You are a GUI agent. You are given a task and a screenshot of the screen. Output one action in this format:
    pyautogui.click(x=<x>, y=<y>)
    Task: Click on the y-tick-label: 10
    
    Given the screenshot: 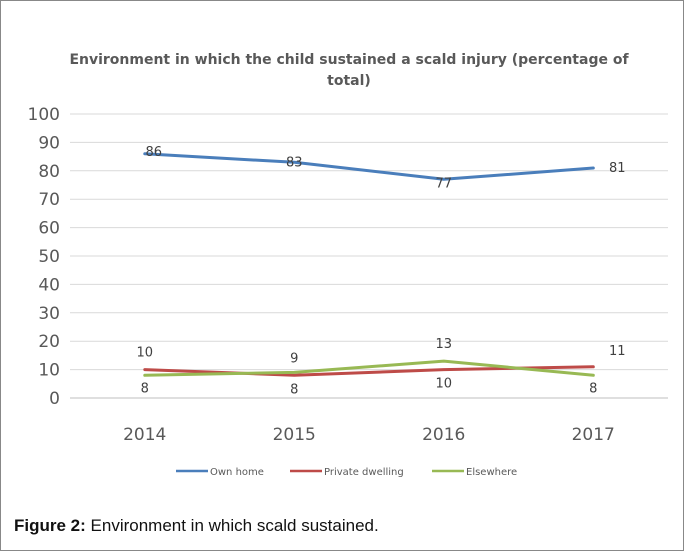 What is the action you would take?
    pyautogui.click(x=49, y=371)
    